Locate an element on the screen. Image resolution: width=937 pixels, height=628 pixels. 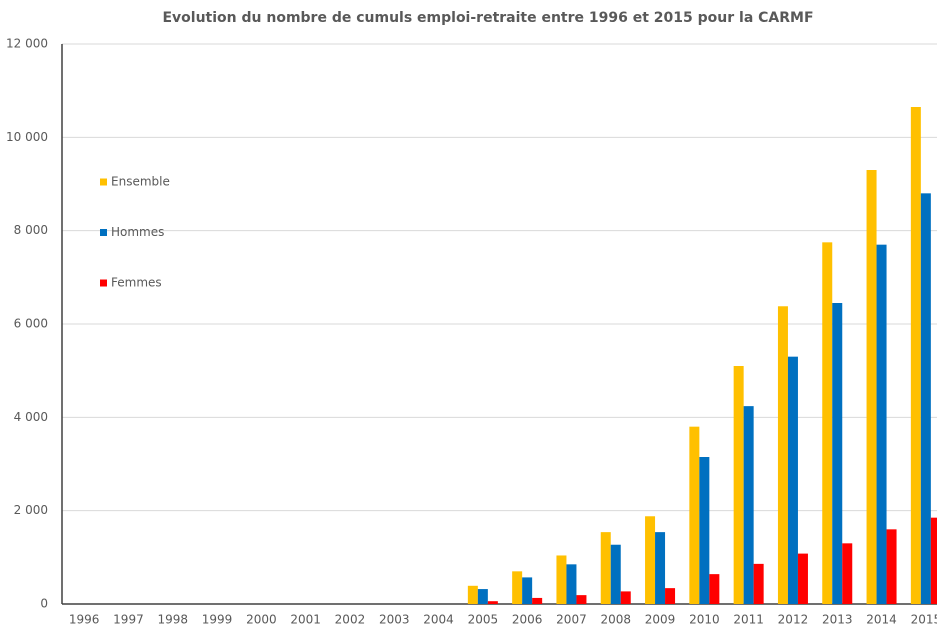
x-tick-label: 2008 is located at coordinates (615, 620).